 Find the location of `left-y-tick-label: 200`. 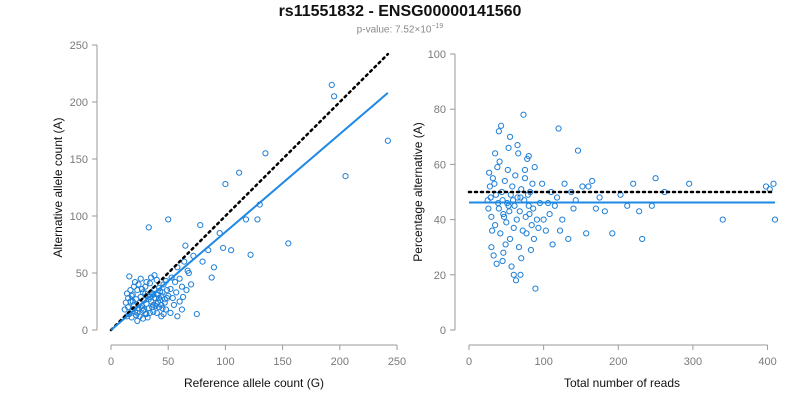

left-y-tick-label: 200 is located at coordinates (79, 103).